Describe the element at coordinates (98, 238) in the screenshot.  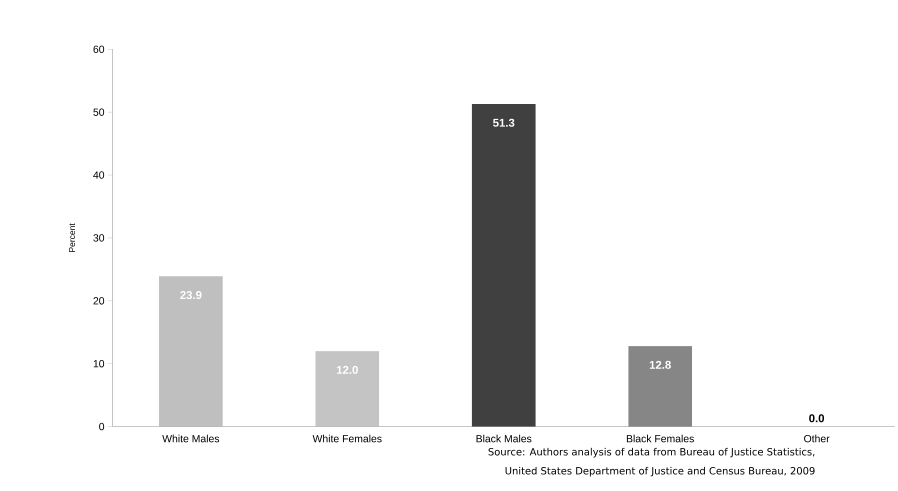
I see `y-tick-label: 30` at that location.